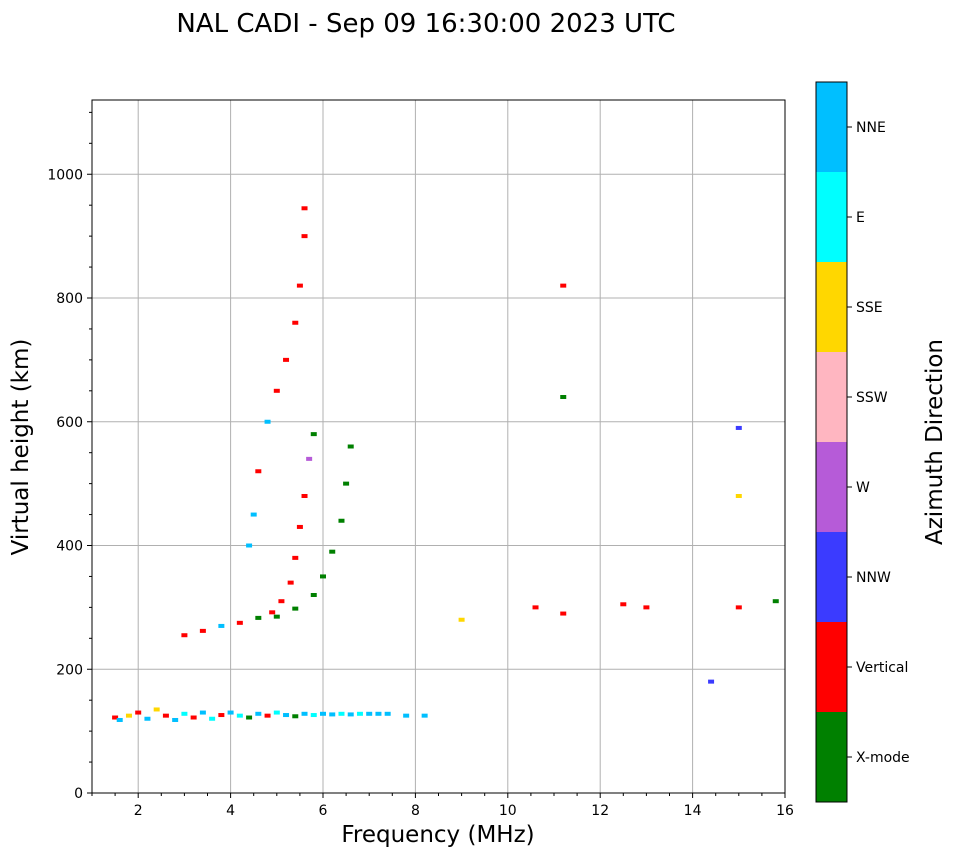  What do you see at coordinates (882, 668) in the screenshot?
I see `colorbar-tick-label: Vertical` at bounding box center [882, 668].